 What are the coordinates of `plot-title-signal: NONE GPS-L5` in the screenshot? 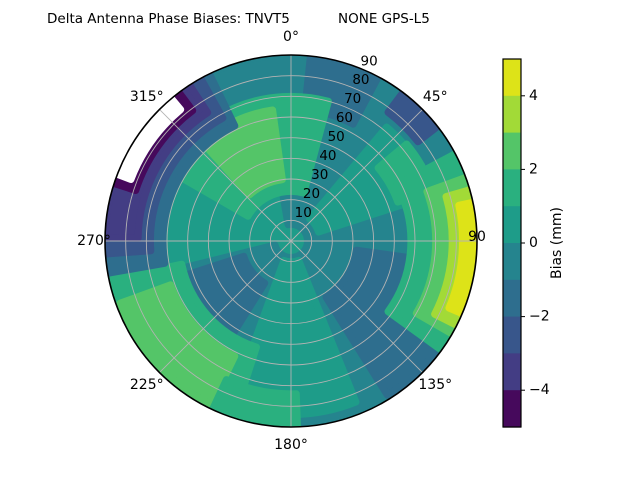 It's located at (384, 19).